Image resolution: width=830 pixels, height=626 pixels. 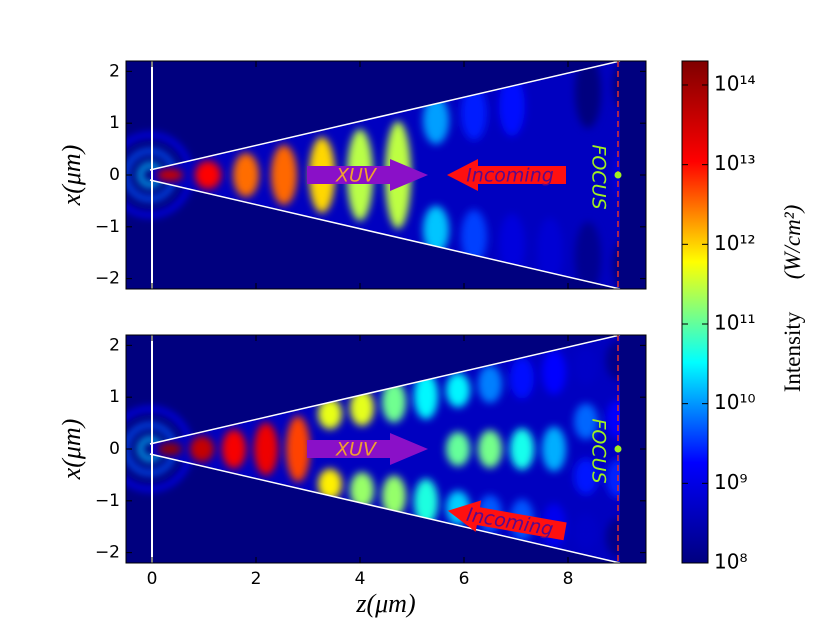 What do you see at coordinates (152, 579) in the screenshot?
I see `x-tick-label: 0` at bounding box center [152, 579].